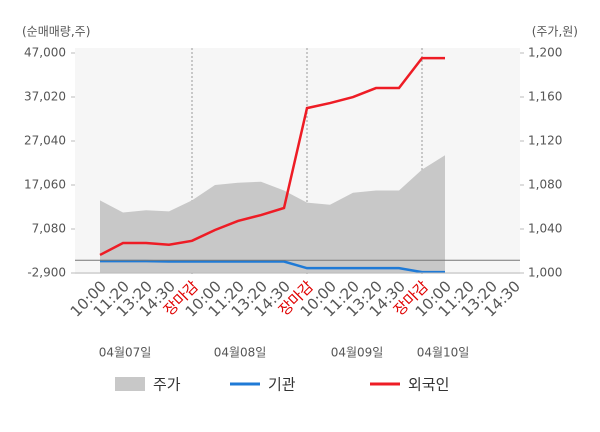 The height and width of the screenshot is (432, 600). I want to click on y2-tick-label: 1,040, so click(545, 229).